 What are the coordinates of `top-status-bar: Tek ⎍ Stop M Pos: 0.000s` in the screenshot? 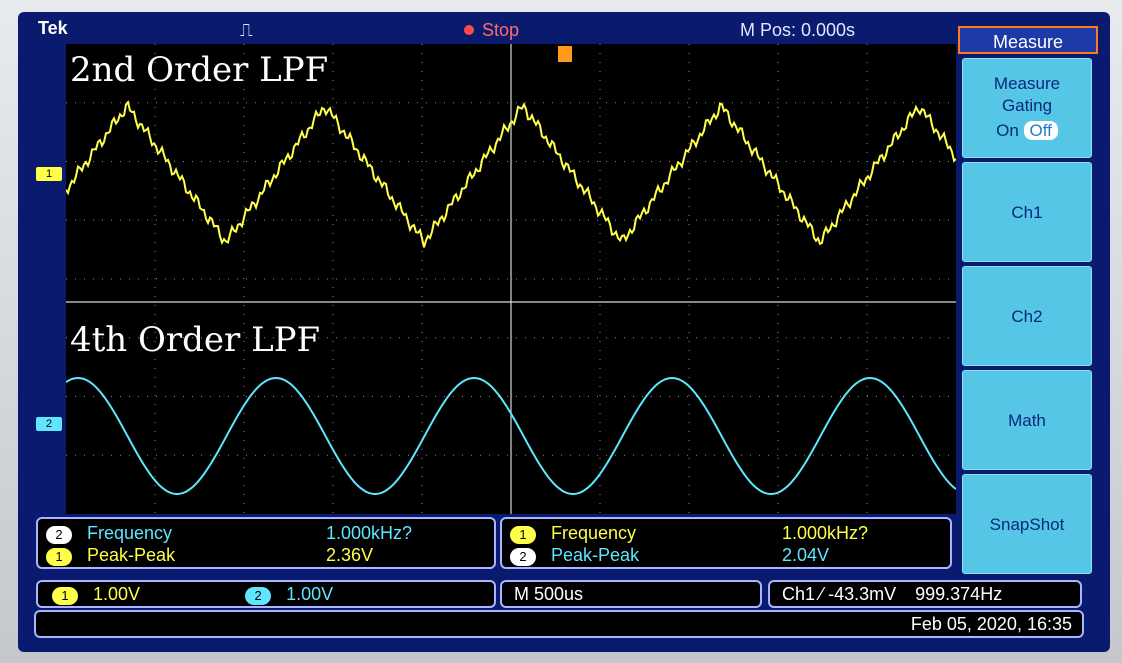 It's located at (488, 28).